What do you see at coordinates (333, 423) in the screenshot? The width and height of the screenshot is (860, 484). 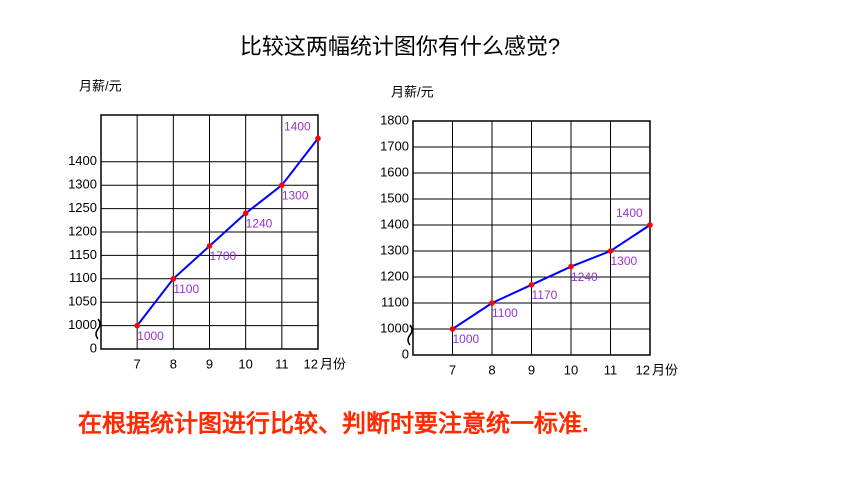 I see `conclusion: 在根据统计图进行比较、判断时要注意统一标准.` at bounding box center [333, 423].